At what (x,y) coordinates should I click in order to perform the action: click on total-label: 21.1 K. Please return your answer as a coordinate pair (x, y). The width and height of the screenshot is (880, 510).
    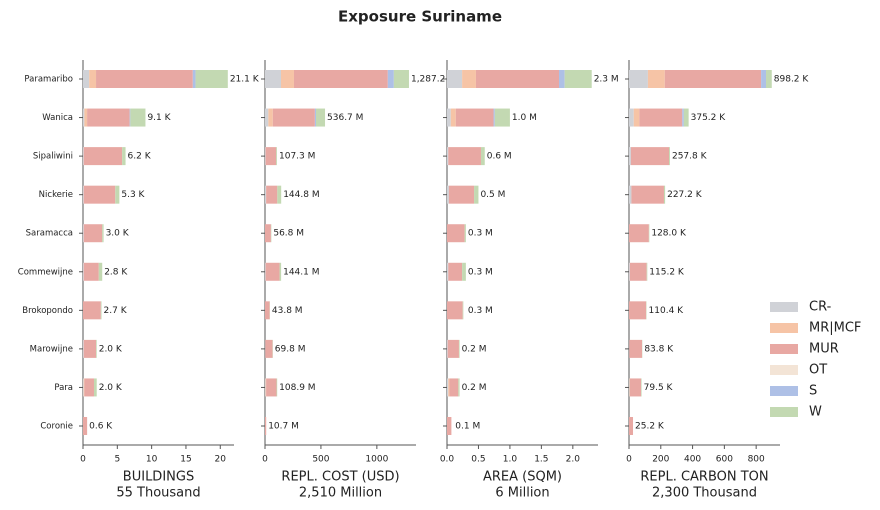
    Looking at the image, I should click on (245, 80).